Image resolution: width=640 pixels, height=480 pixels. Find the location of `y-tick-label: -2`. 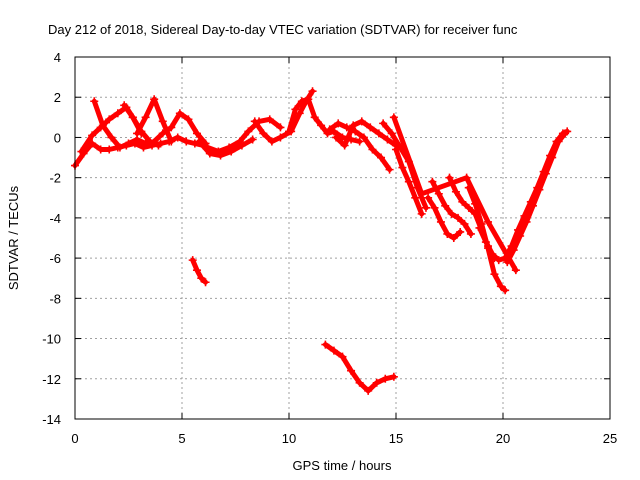

y-tick-label: -2 is located at coordinates (55, 178).